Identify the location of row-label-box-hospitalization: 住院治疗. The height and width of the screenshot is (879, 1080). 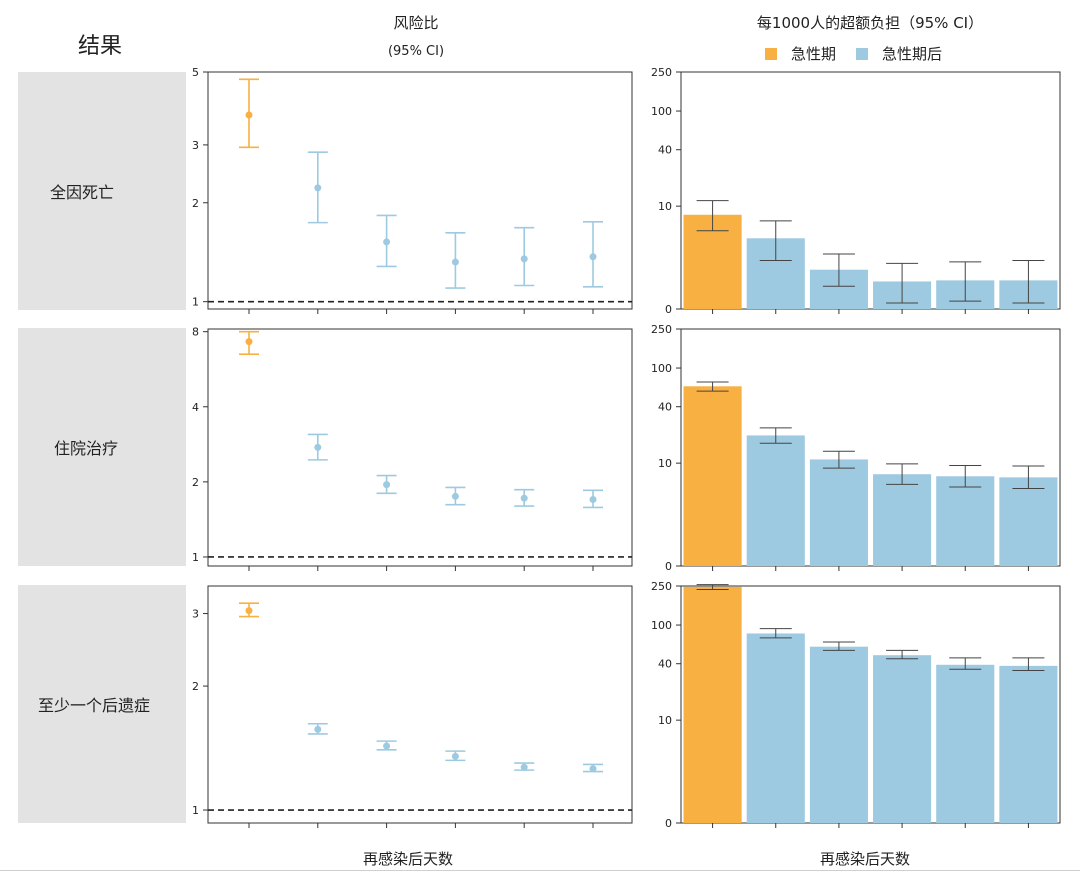
(102, 447).